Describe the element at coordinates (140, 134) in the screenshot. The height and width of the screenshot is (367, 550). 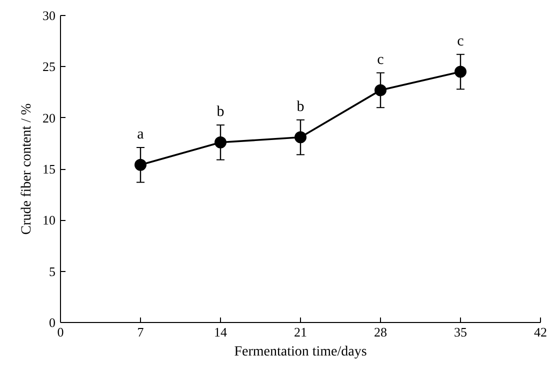
I see `annotation: a` at that location.